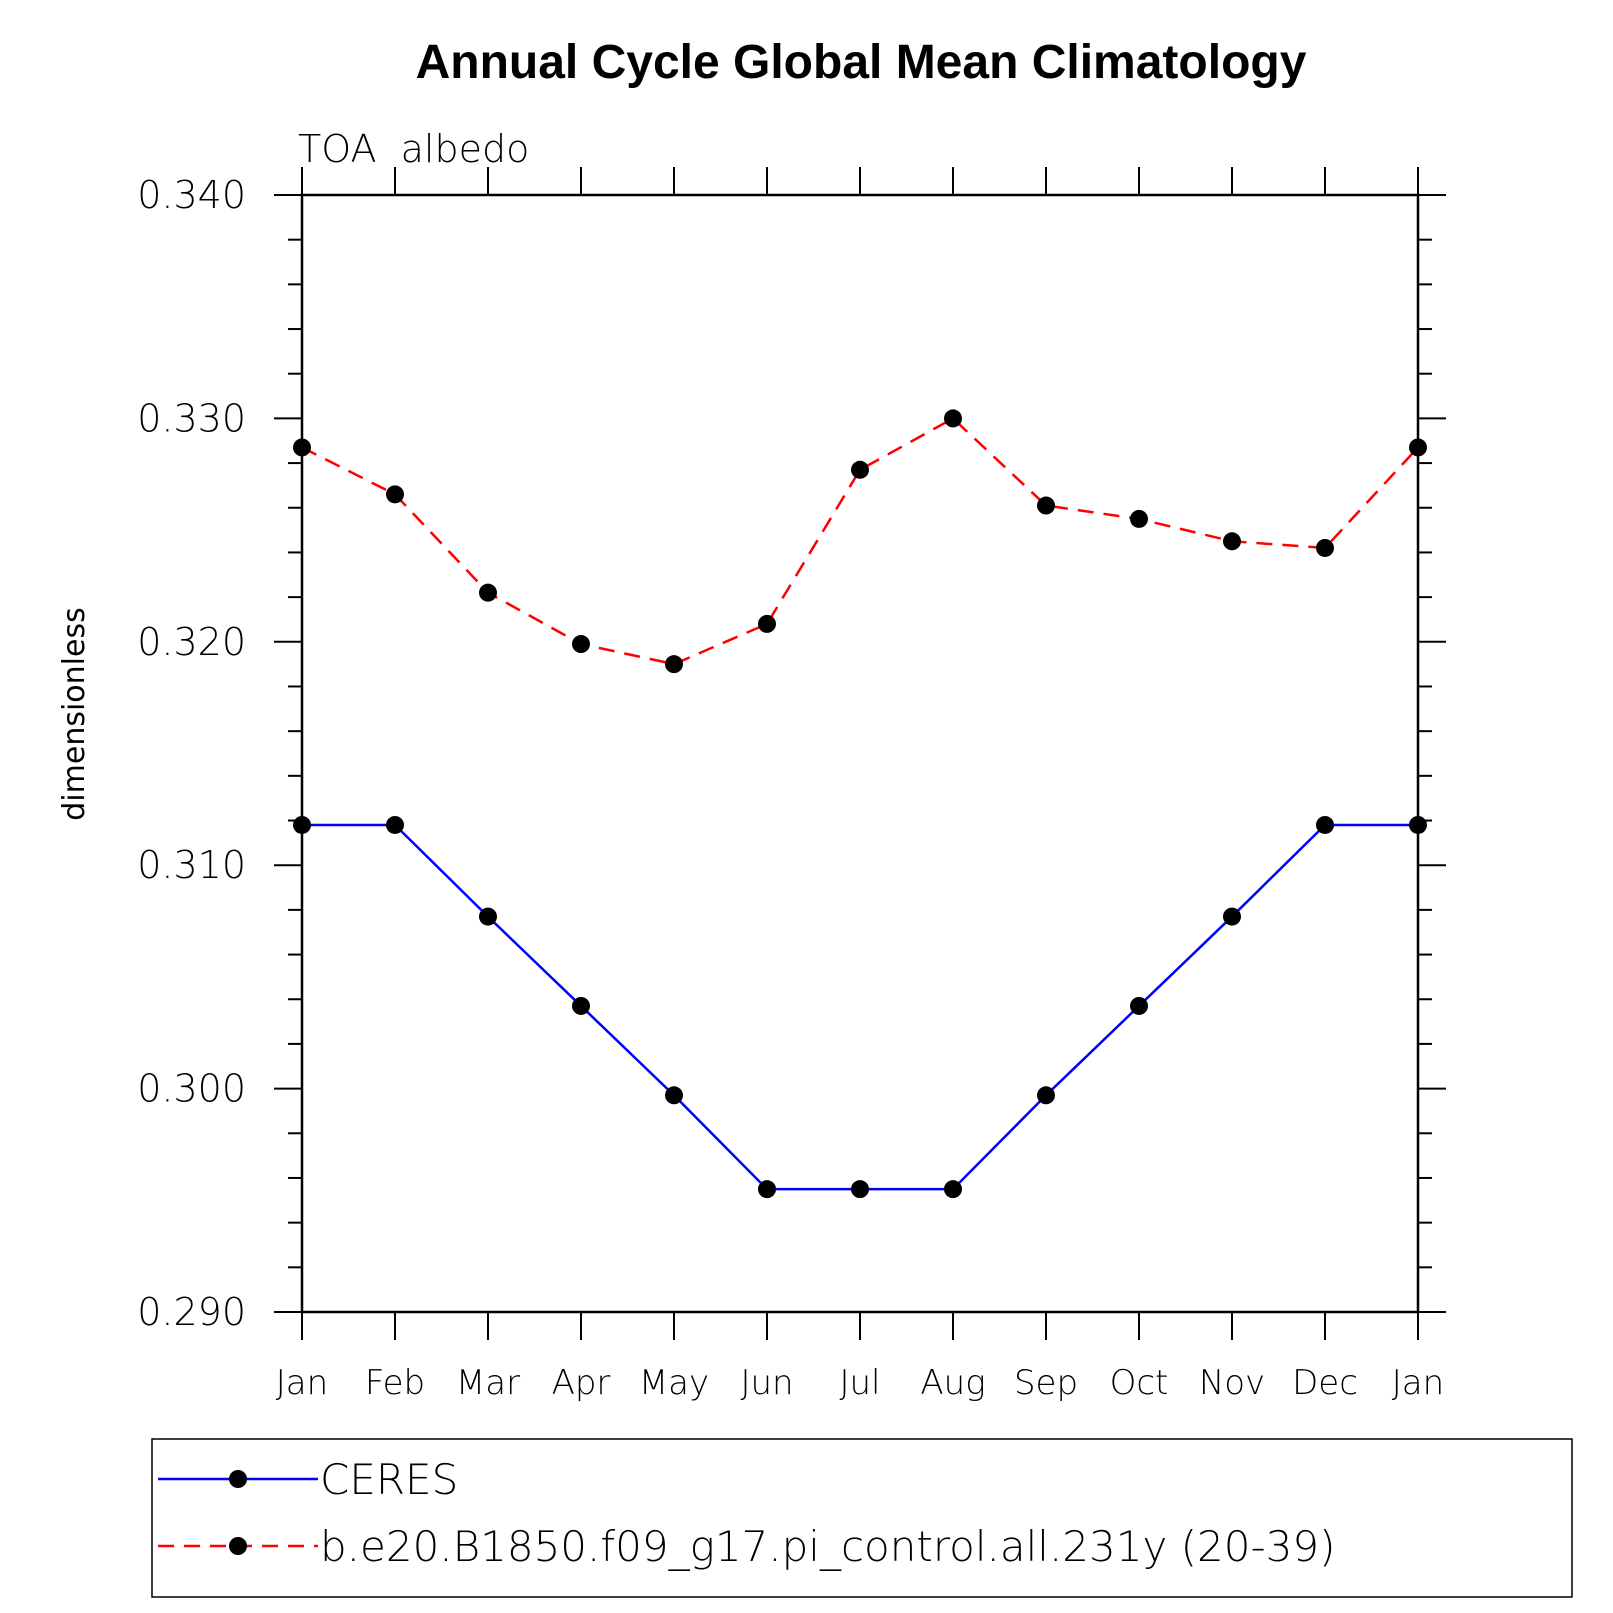 The image size is (1613, 1613). Describe the element at coordinates (191, 642) in the screenshot. I see `y-tick-label: 0.320` at that location.